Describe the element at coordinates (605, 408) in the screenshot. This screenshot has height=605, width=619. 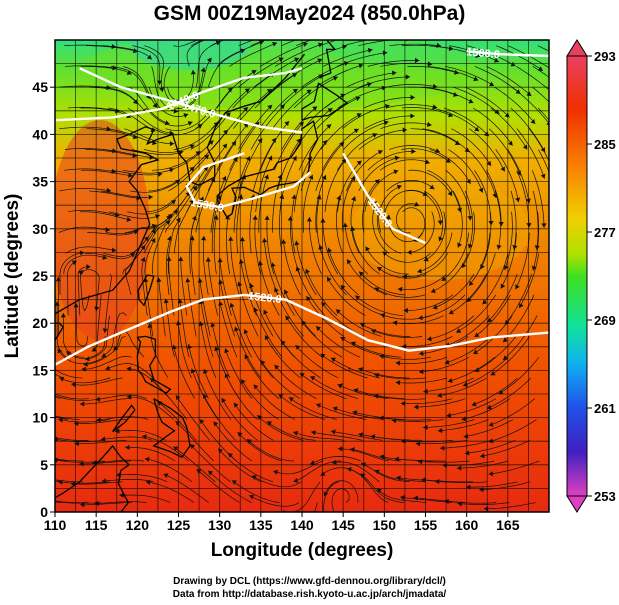
I see `colorbar-tick-label: 261` at that location.